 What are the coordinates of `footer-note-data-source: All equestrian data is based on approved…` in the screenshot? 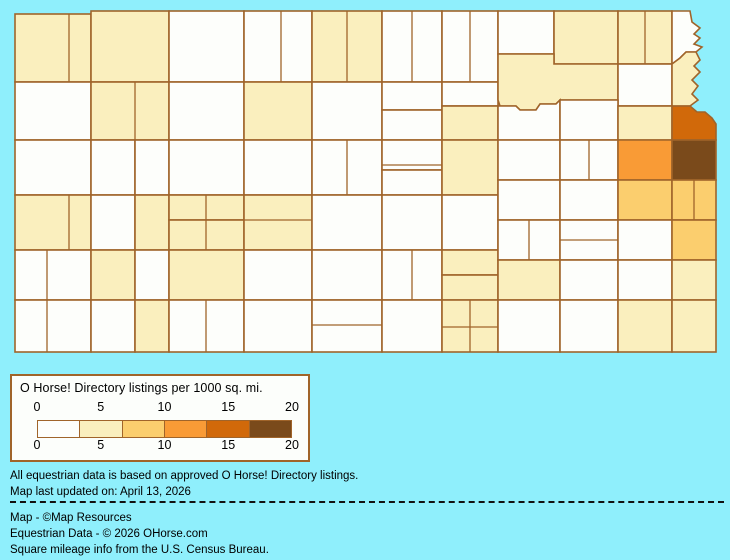 It's located at (184, 476).